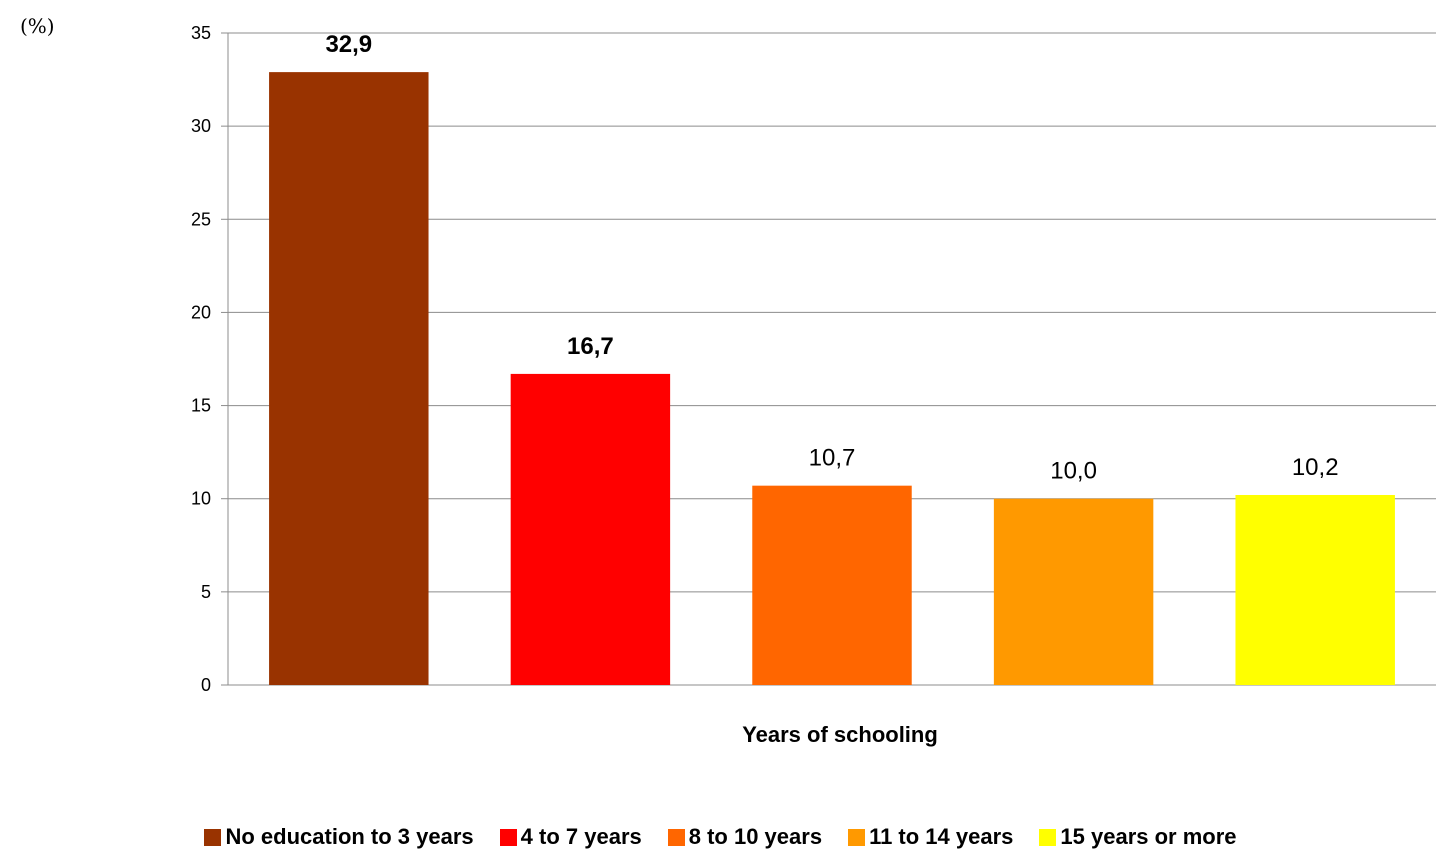 This screenshot has width=1441, height=855. Describe the element at coordinates (1073, 471) in the screenshot. I see `data-label: 10,0` at that location.